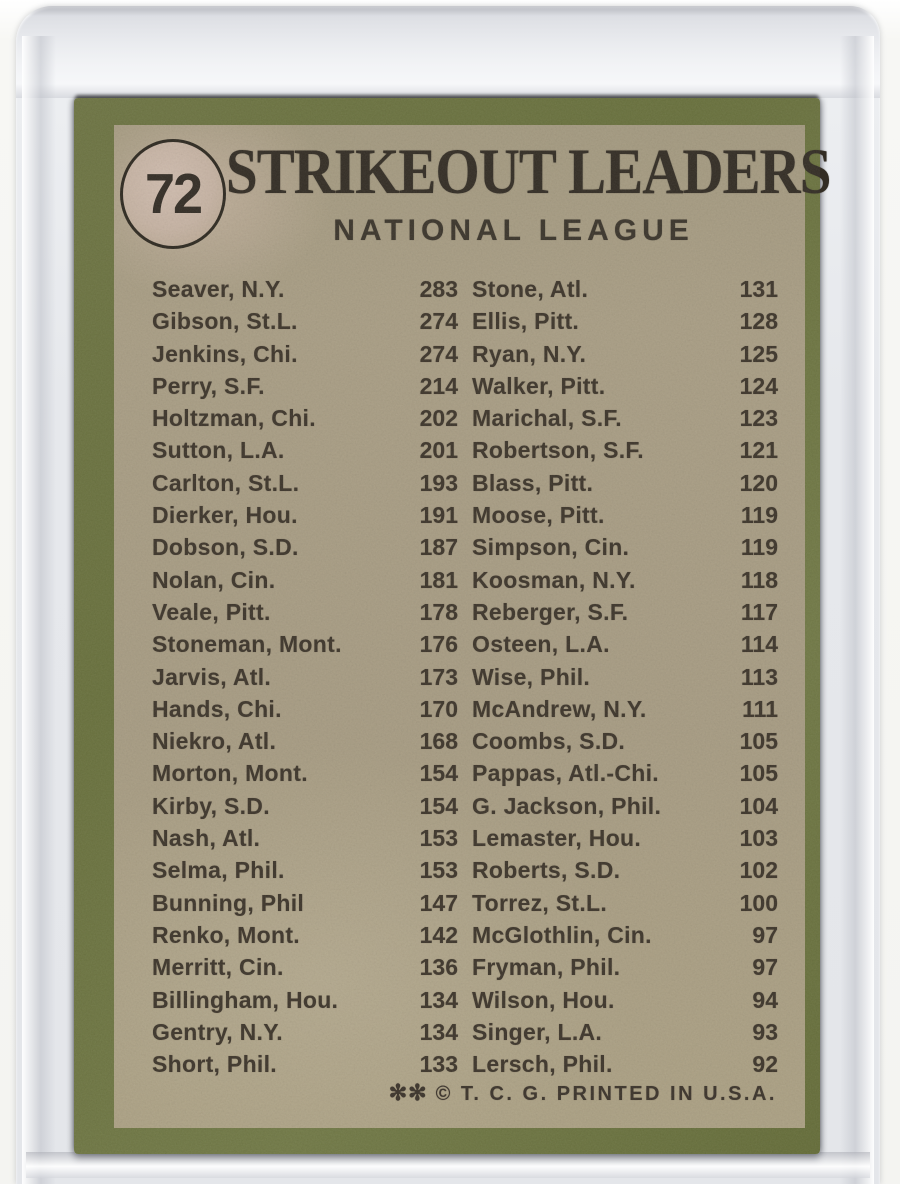 The image size is (900, 1184). What do you see at coordinates (234, 418) in the screenshot?
I see `player-name: Holtzman, Chi.` at bounding box center [234, 418].